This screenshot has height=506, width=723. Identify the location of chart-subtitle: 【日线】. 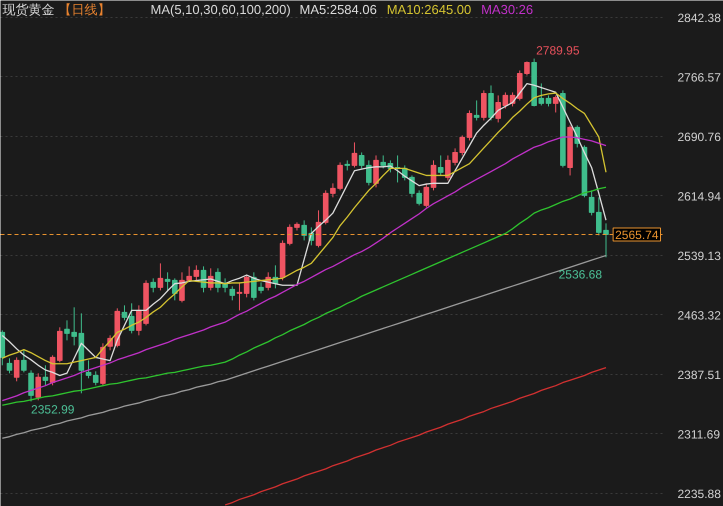
(84, 9).